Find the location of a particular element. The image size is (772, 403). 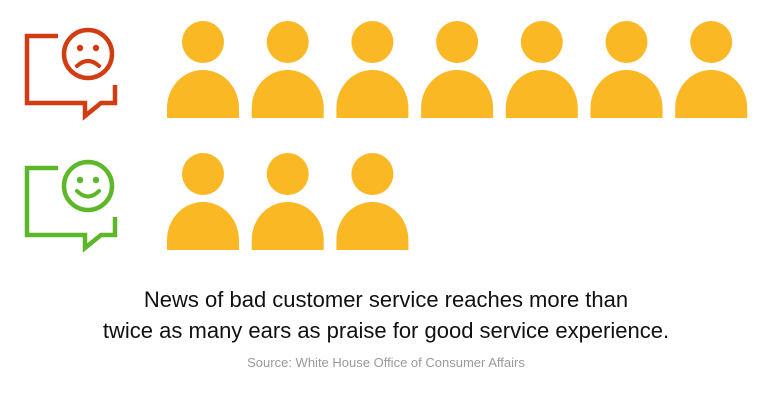

happy-face-speech-bubble-icon is located at coordinates (71, 206).